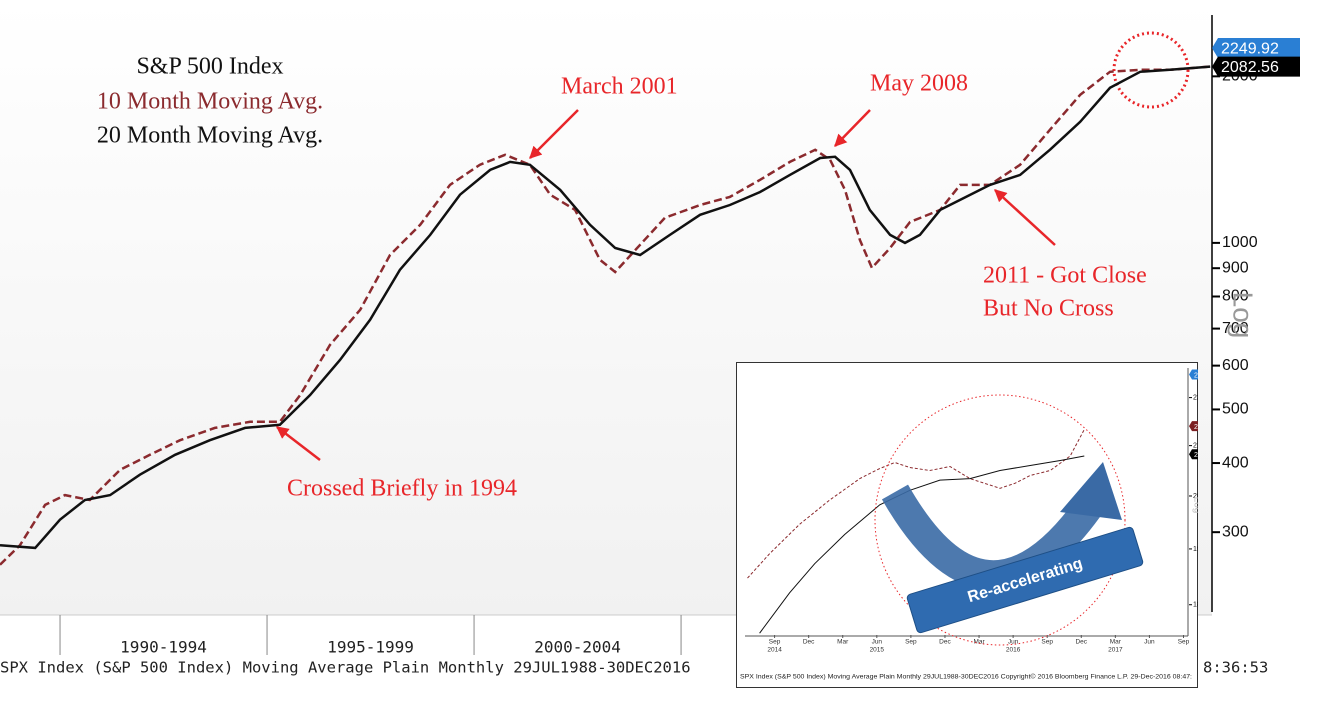 The width and height of the screenshot is (1321, 721). Describe the element at coordinates (1235, 328) in the screenshot. I see `y-tick-label: 700` at that location.